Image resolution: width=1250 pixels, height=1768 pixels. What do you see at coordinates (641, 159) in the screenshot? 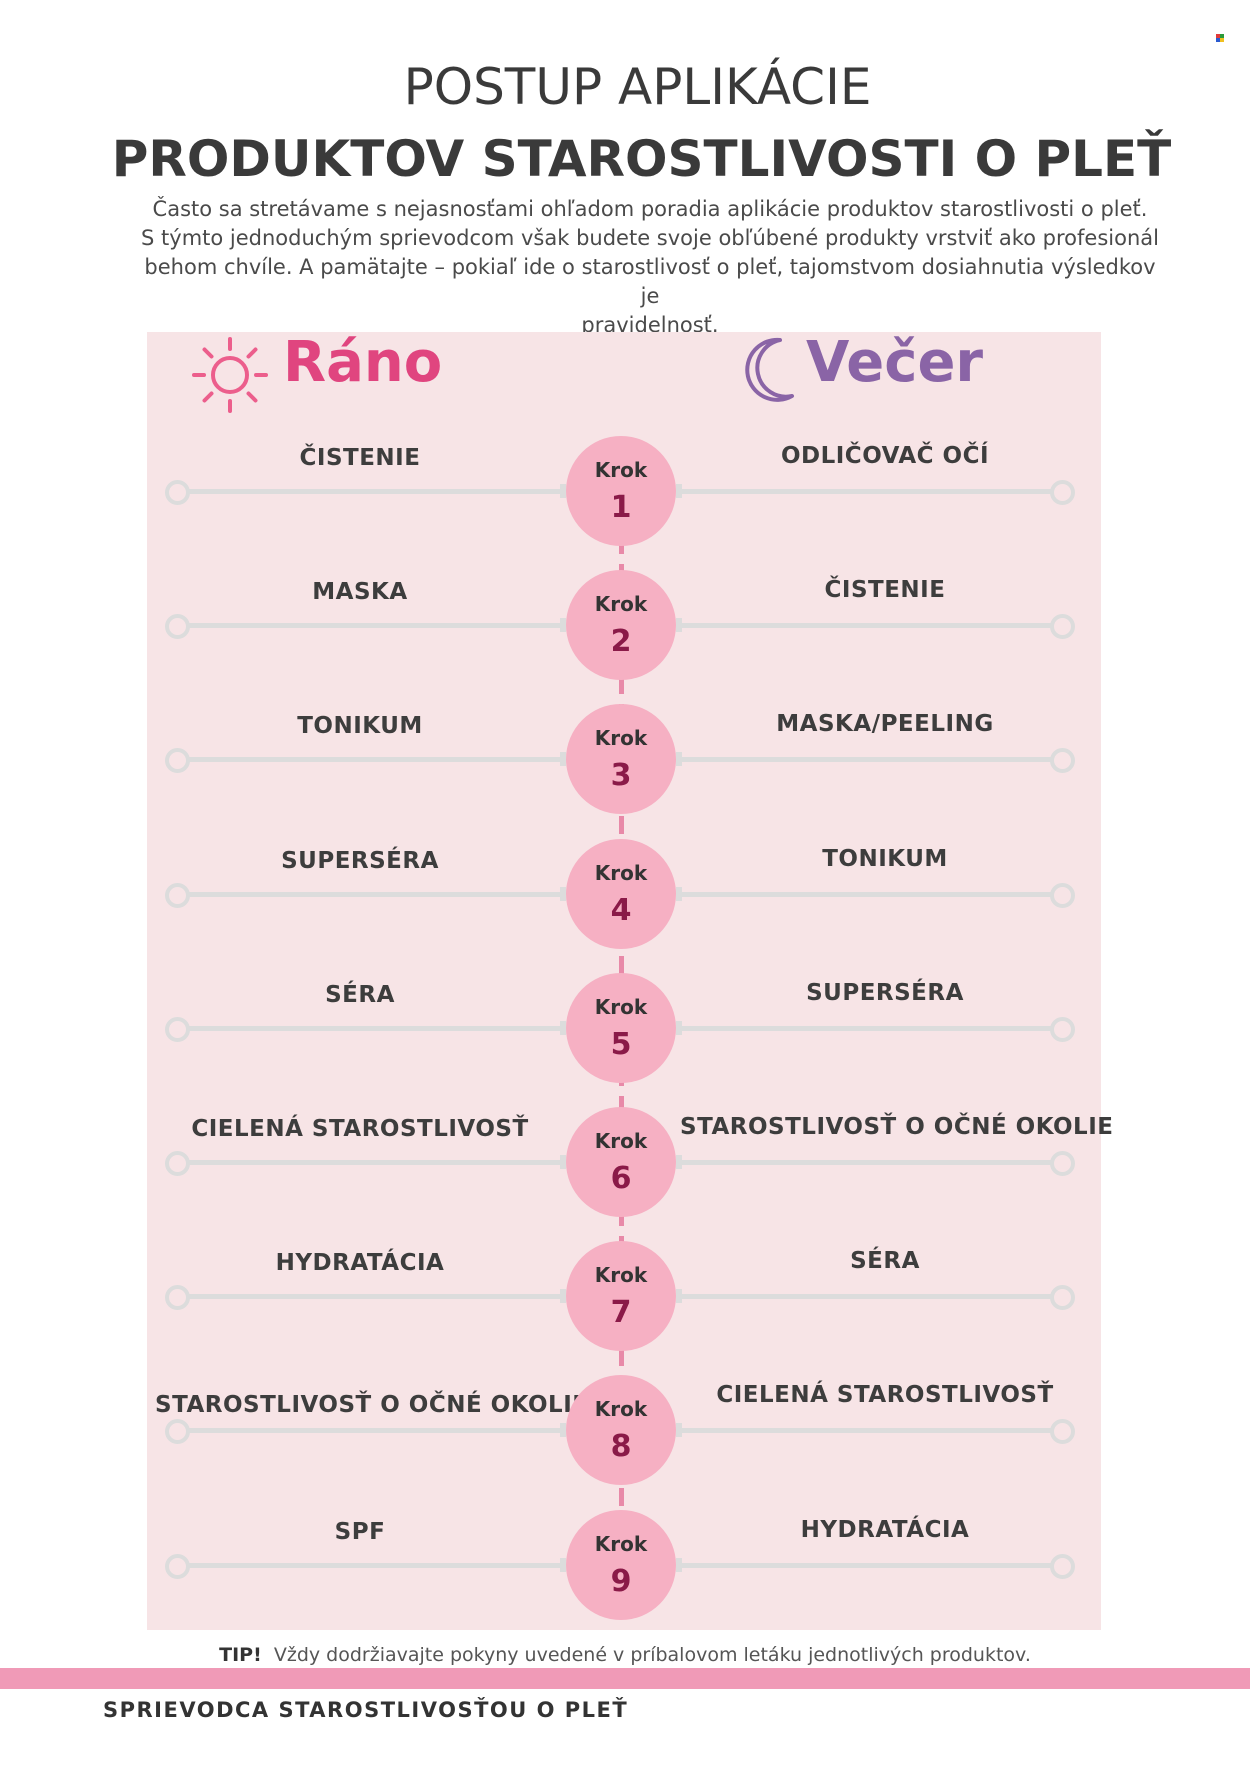
I see `page-title-line2: PRODUKTOV STAROSTLIVOSTI O PLEŤ` at bounding box center [641, 159].